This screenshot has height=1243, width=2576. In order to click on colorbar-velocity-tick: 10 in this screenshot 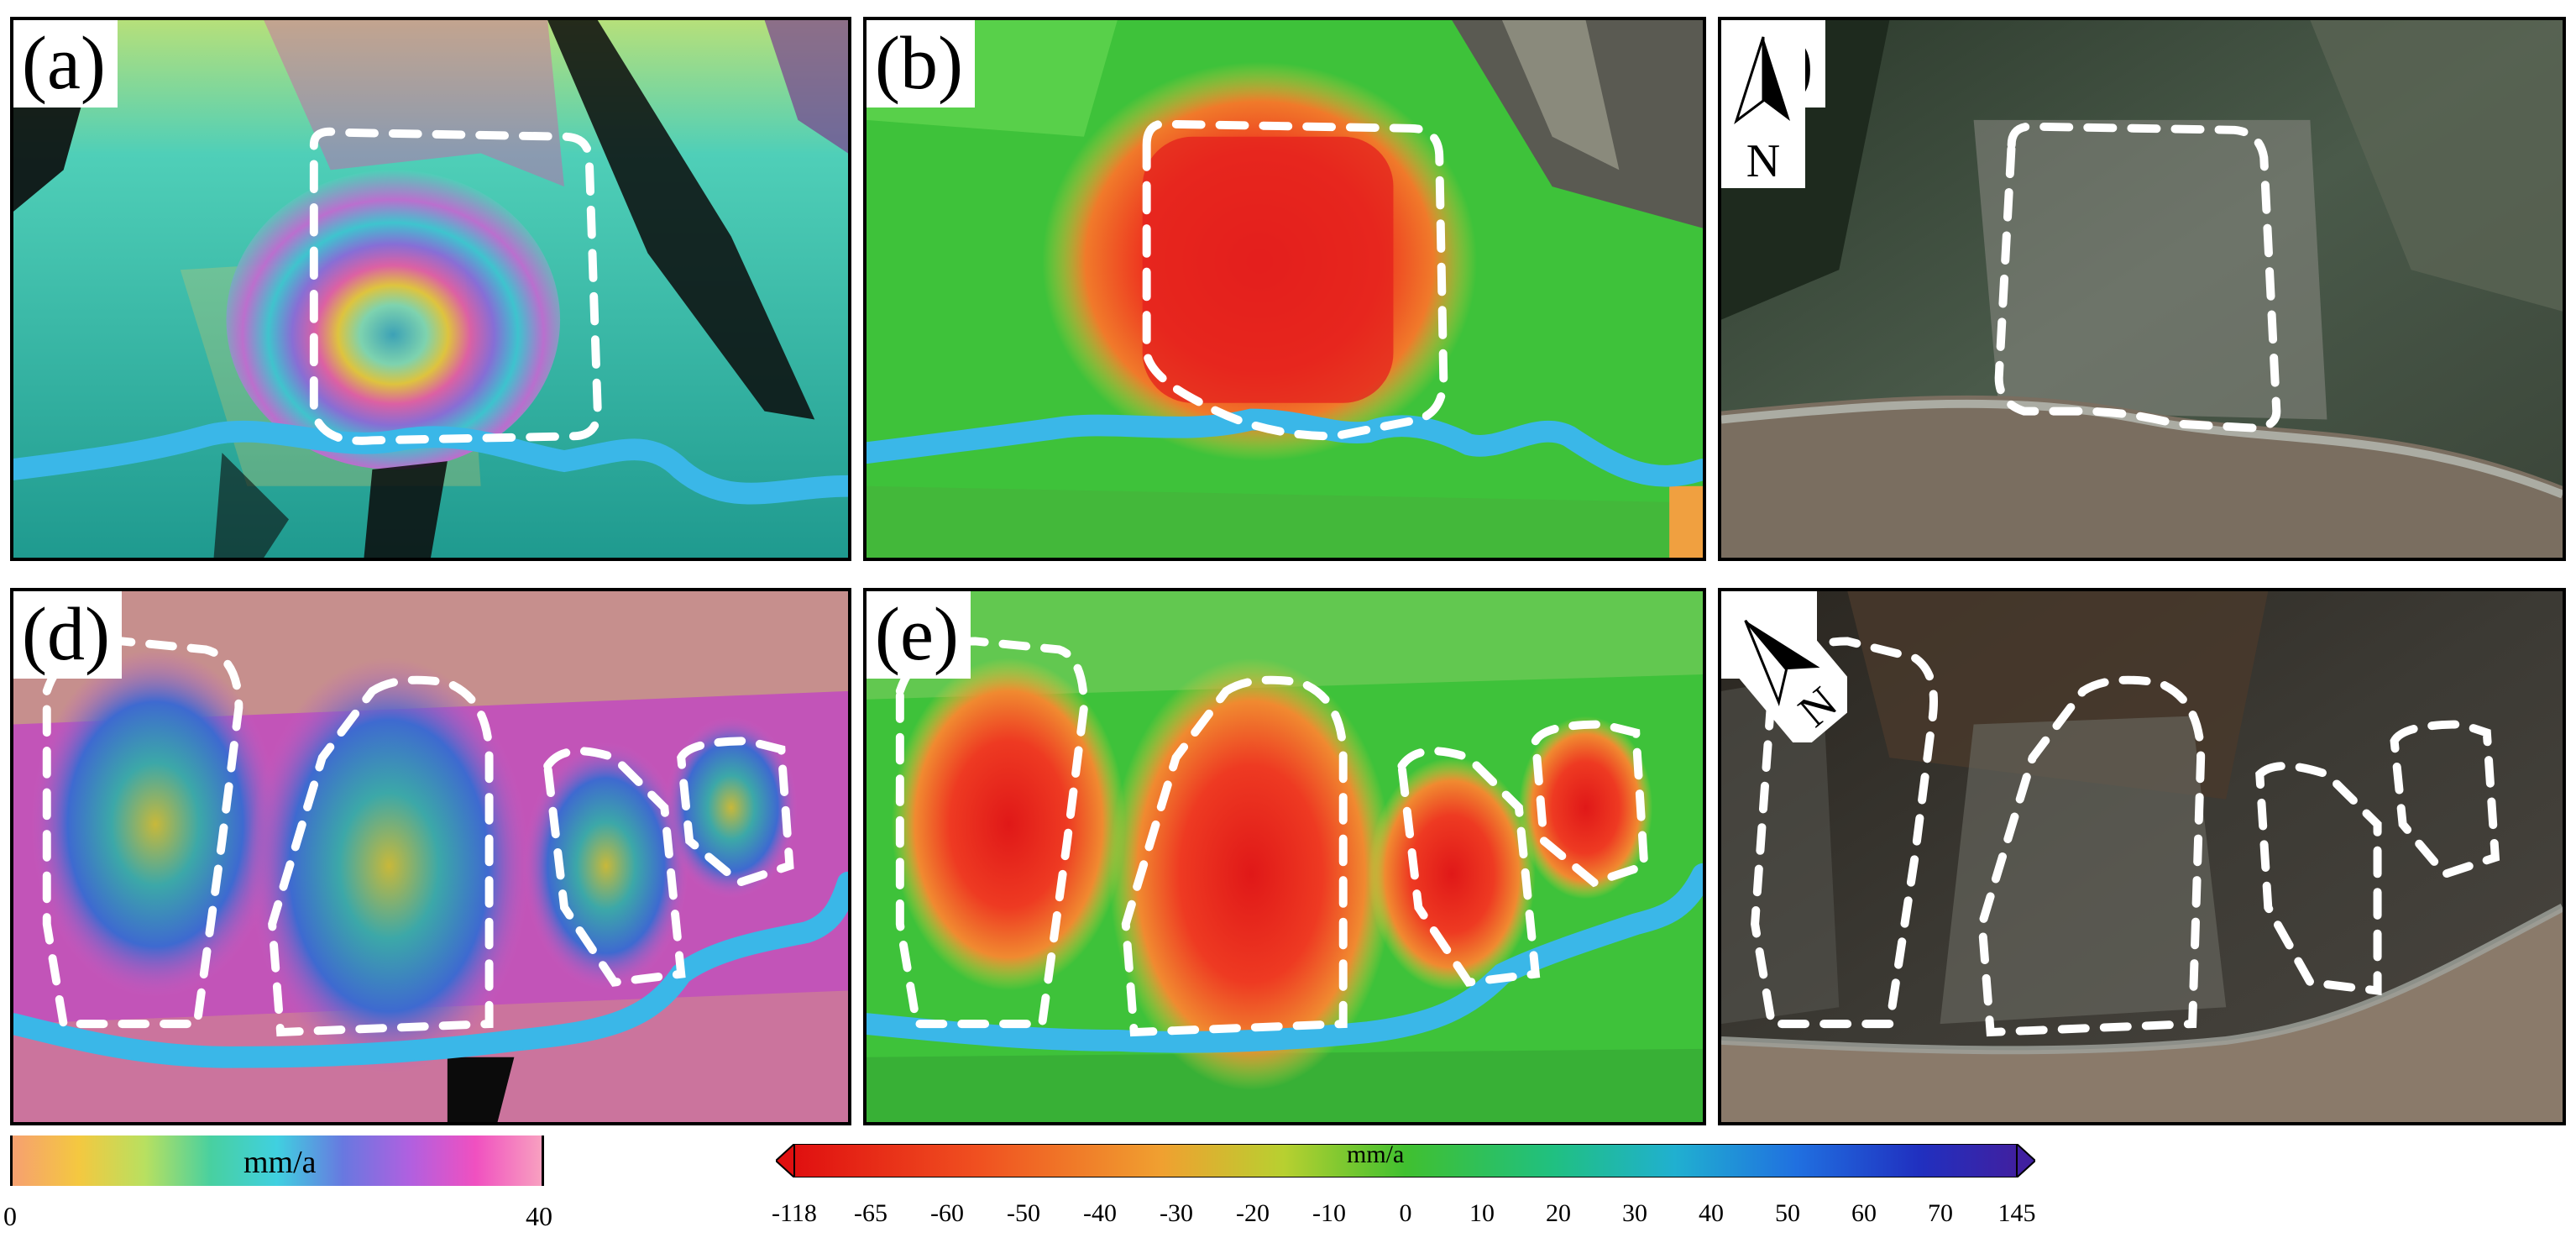, I will do `click(1482, 1213)`.